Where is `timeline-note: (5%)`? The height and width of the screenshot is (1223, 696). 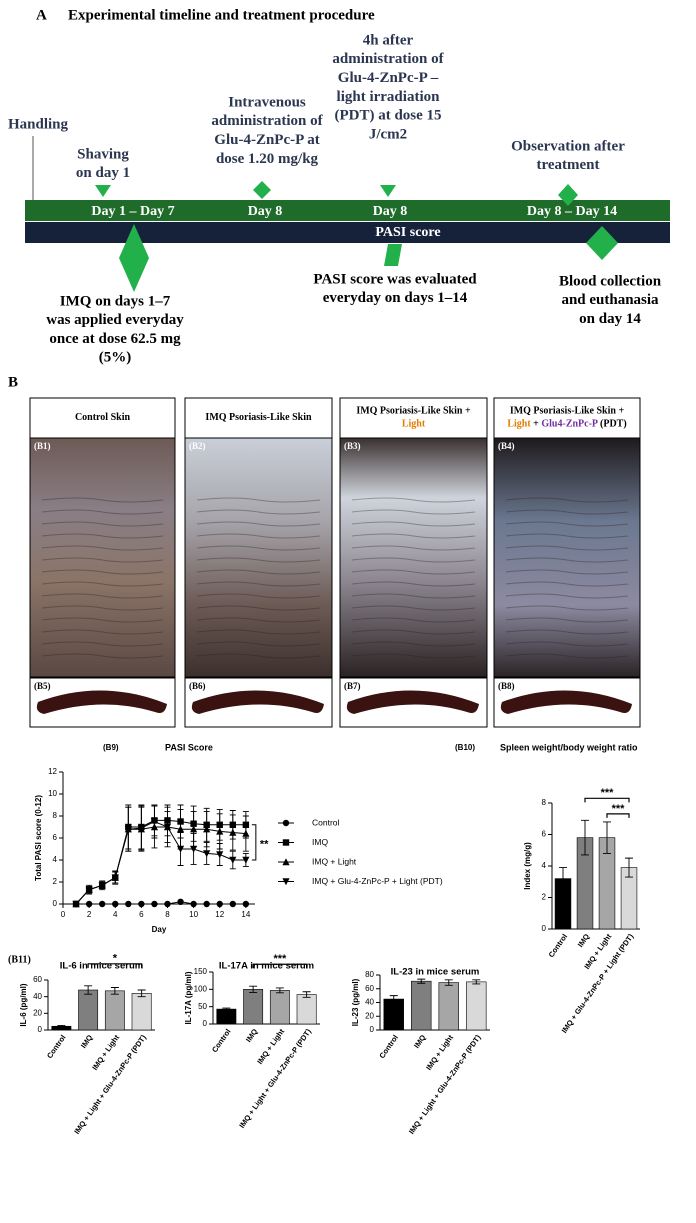
timeline-note: (5%) is located at coordinates (115, 358).